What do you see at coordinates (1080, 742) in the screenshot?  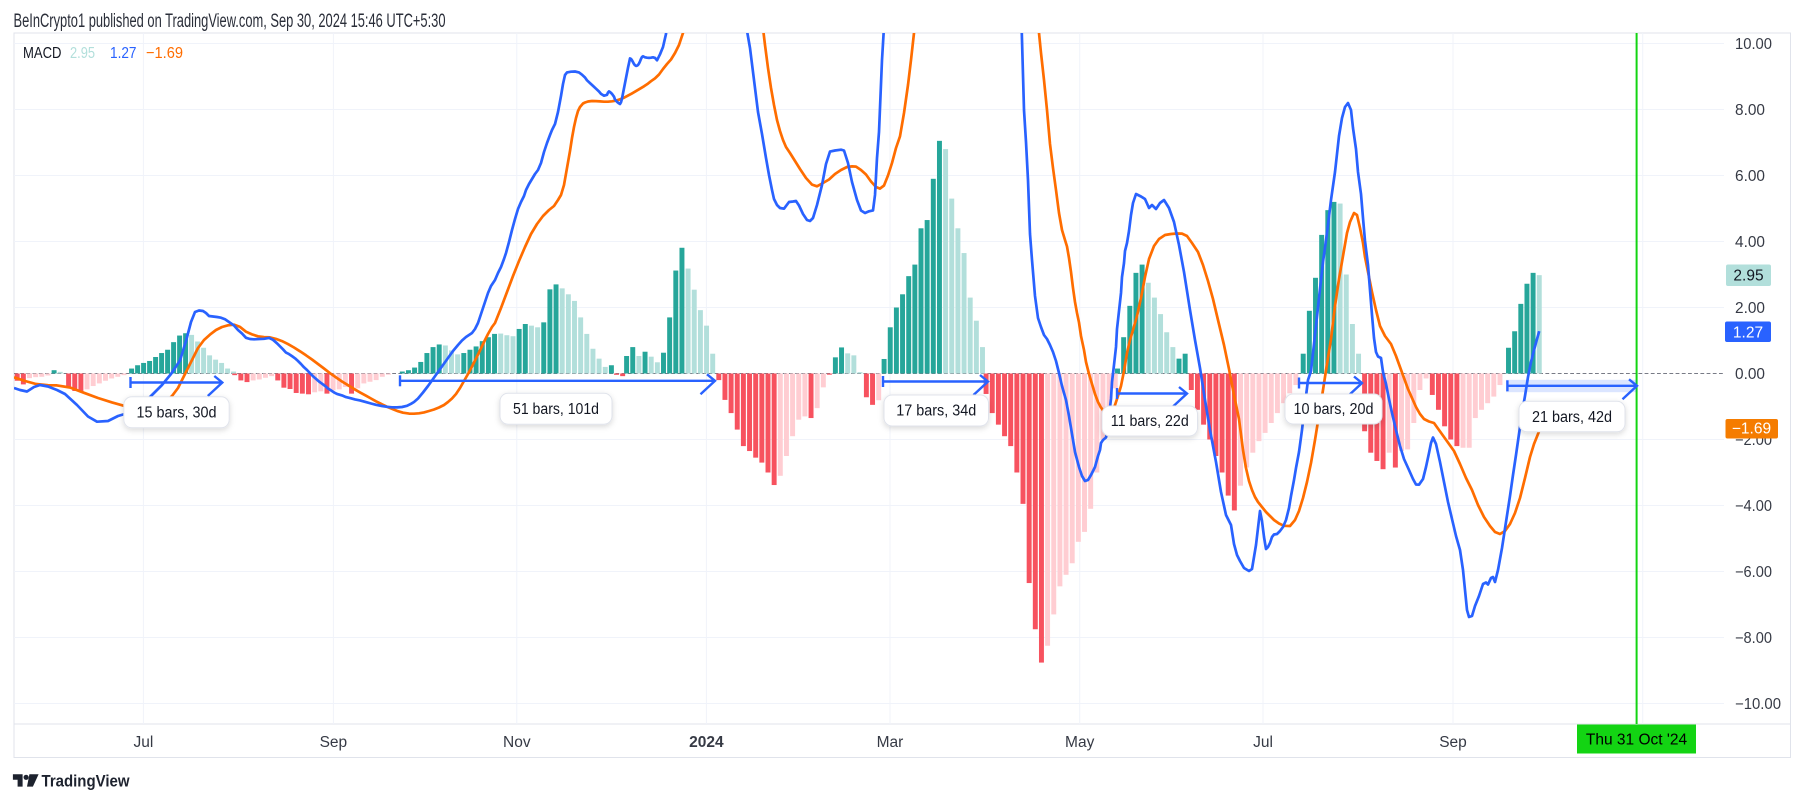 I see `svg-text: May` at bounding box center [1080, 742].